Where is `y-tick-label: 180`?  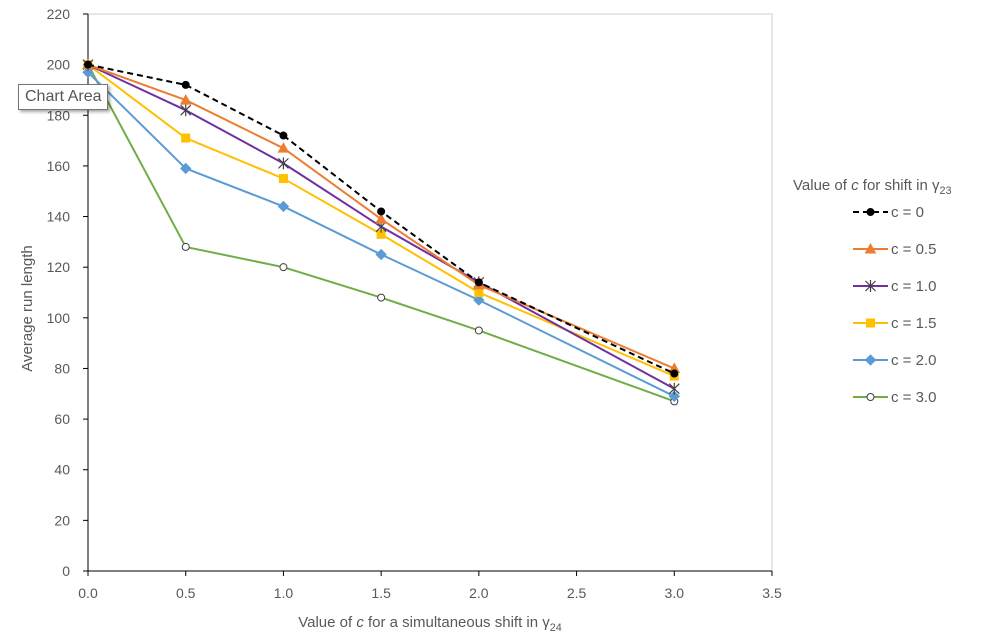 y-tick-label: 180 is located at coordinates (59, 115).